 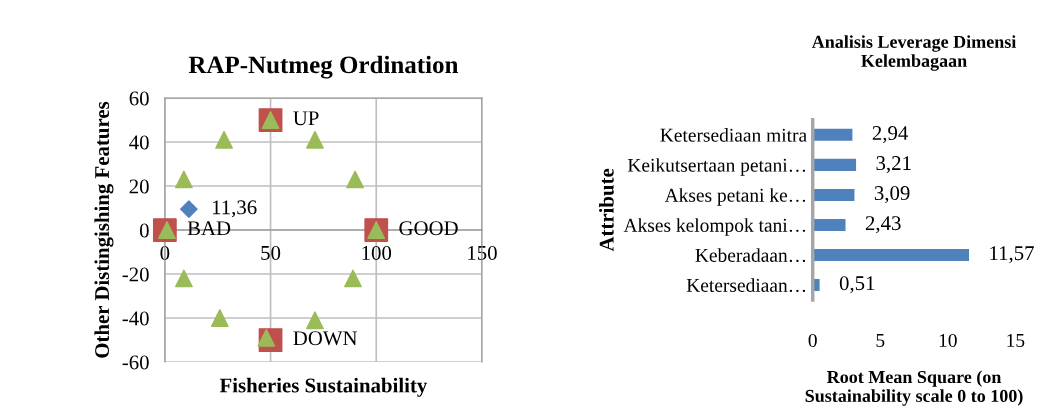 I want to click on x-axis-title: Root Mean Square (on Sustainability scale 0 to 100), so click(x=914, y=388).